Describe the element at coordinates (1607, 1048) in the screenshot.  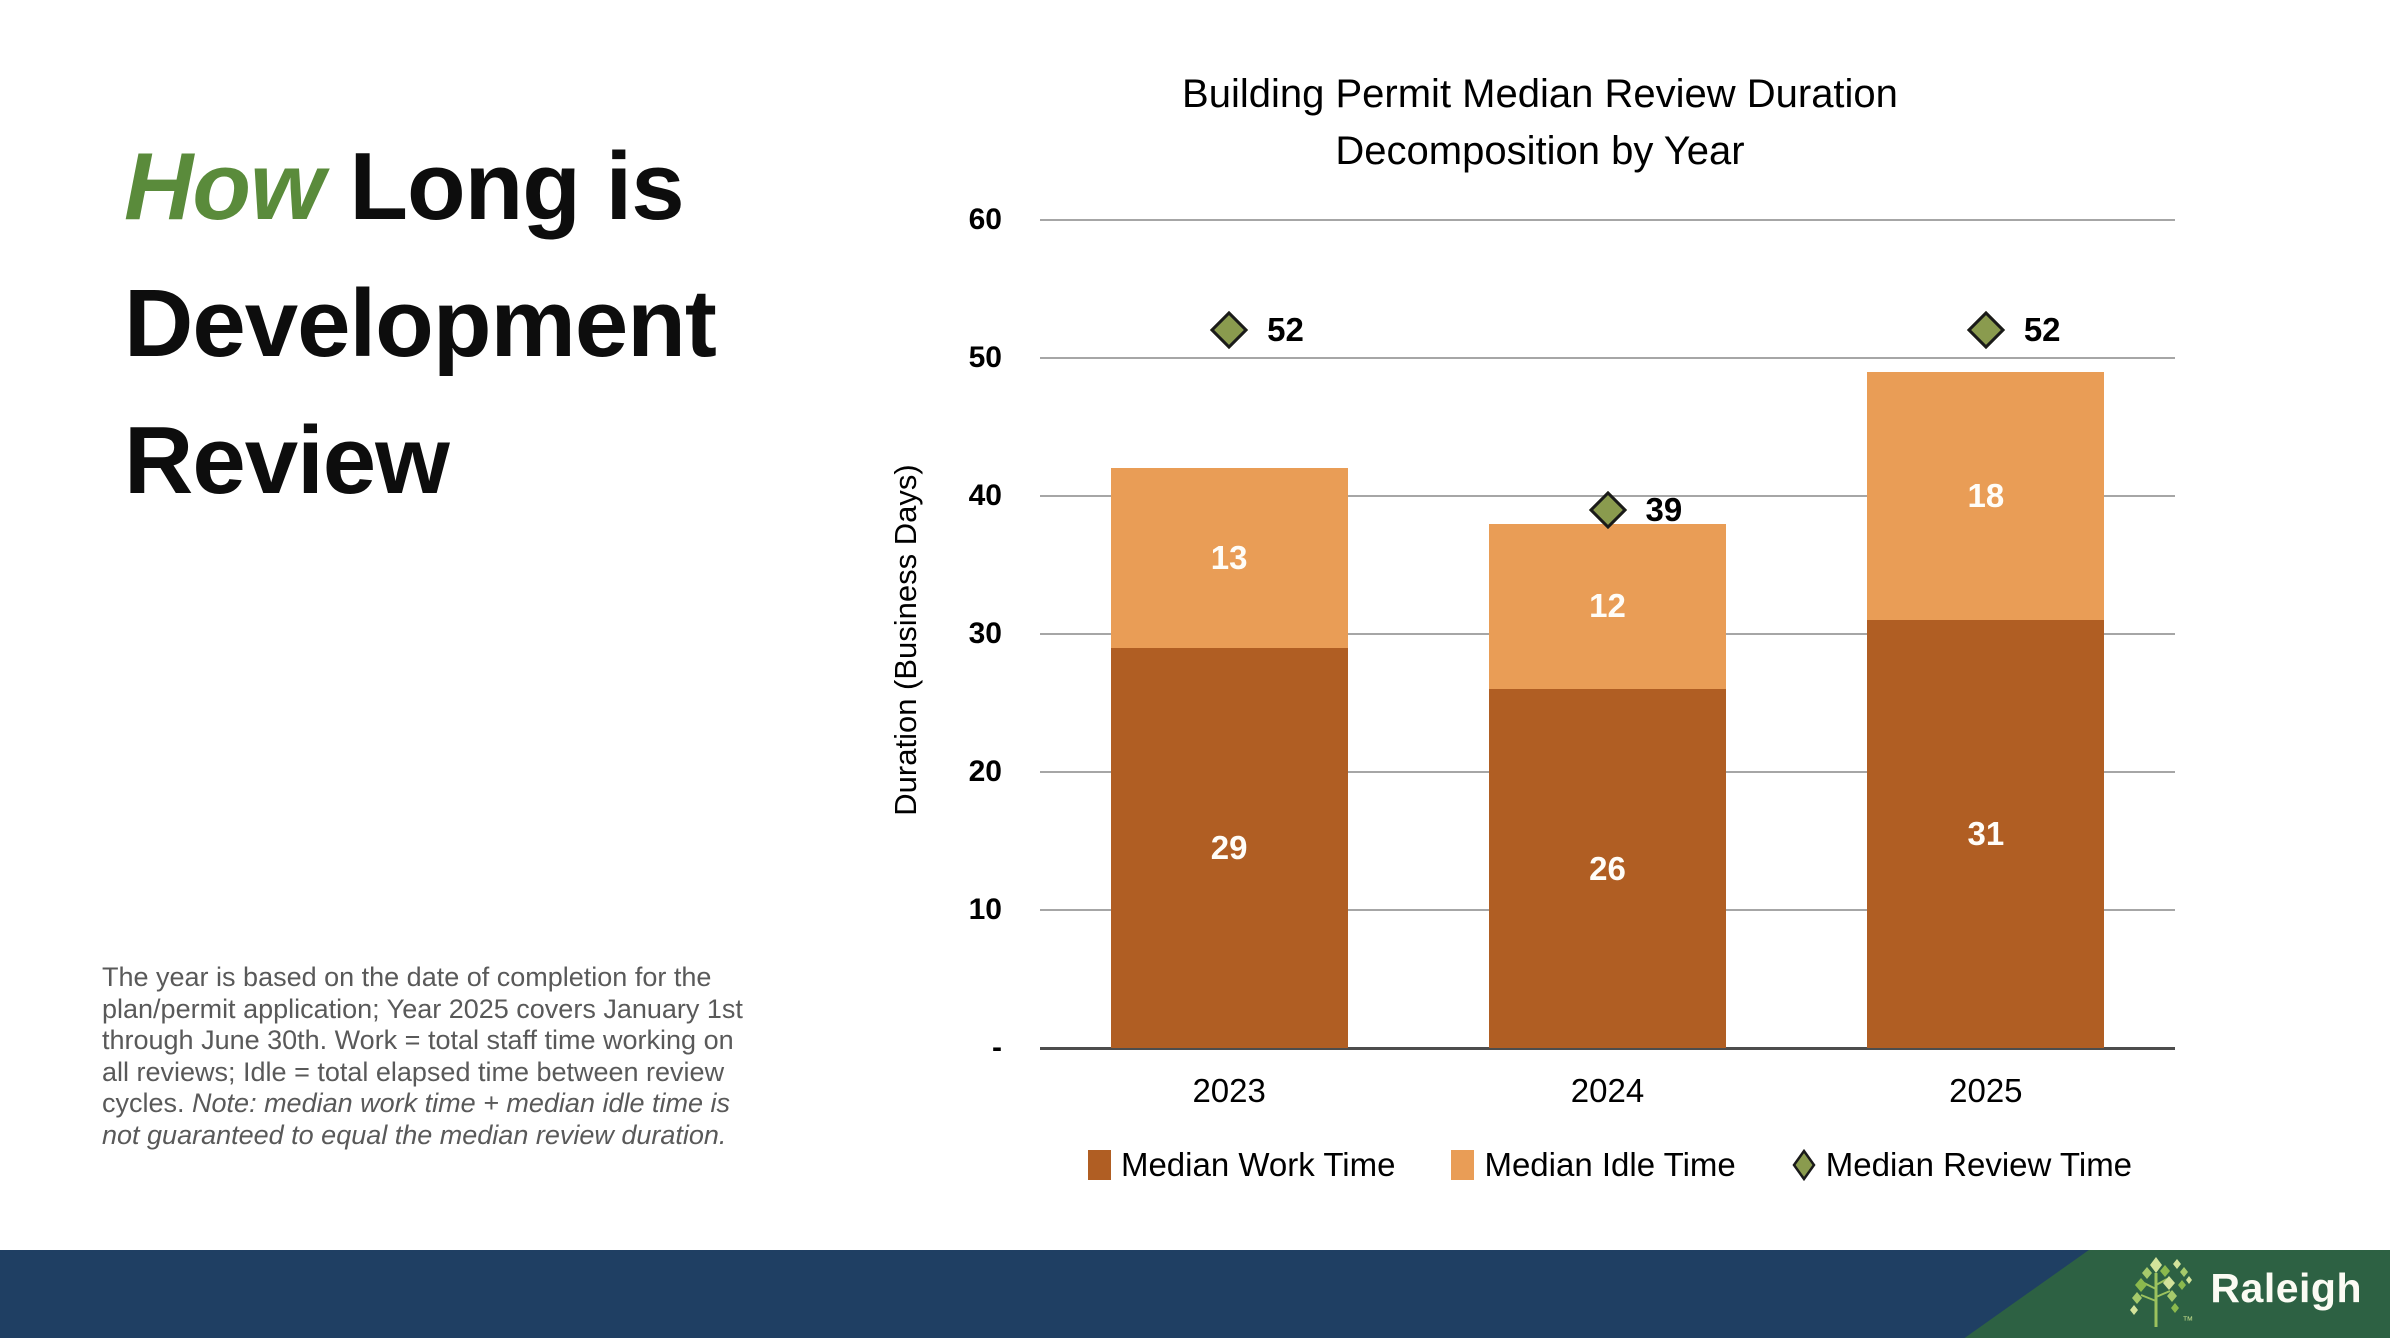
I see `x-axis-line` at that location.